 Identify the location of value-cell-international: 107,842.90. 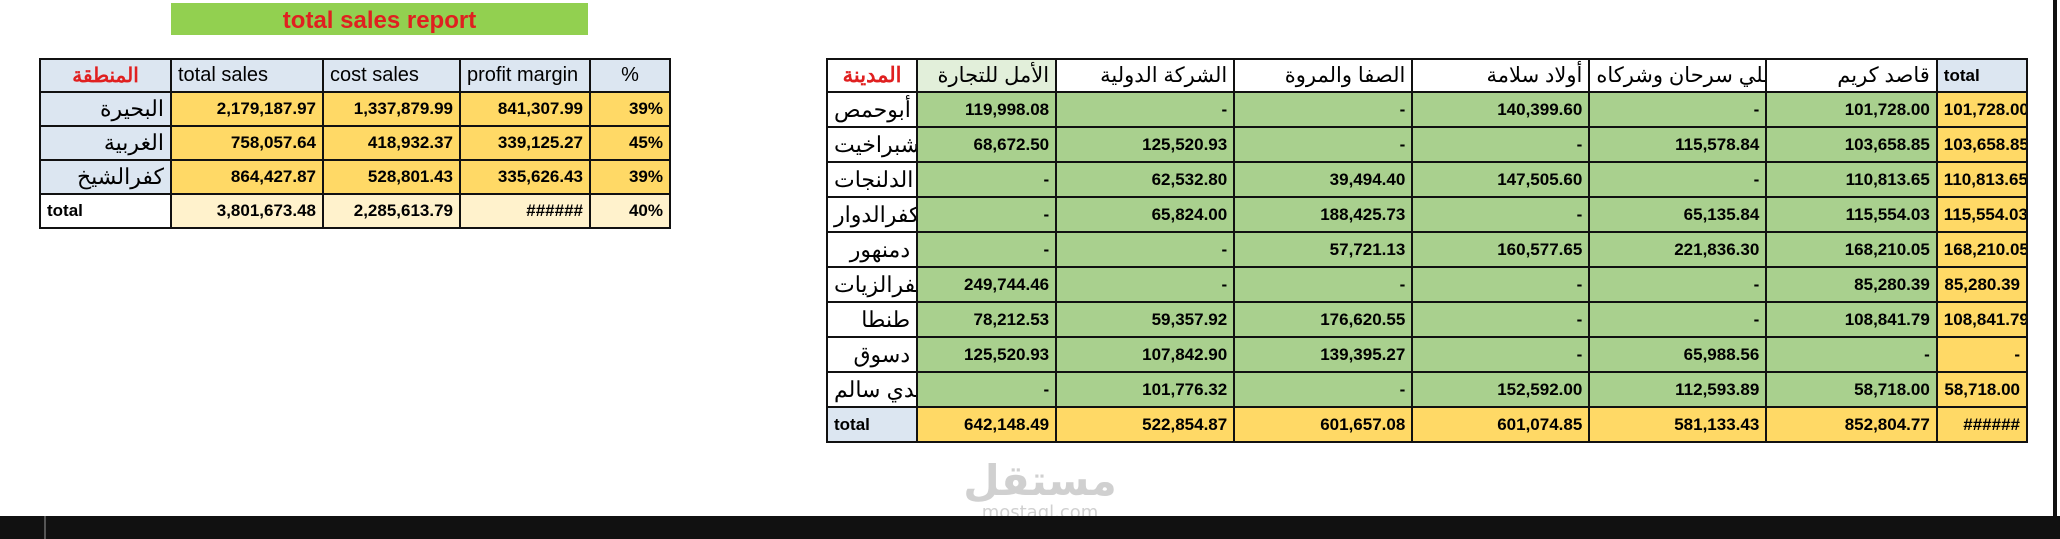
(1145, 354).